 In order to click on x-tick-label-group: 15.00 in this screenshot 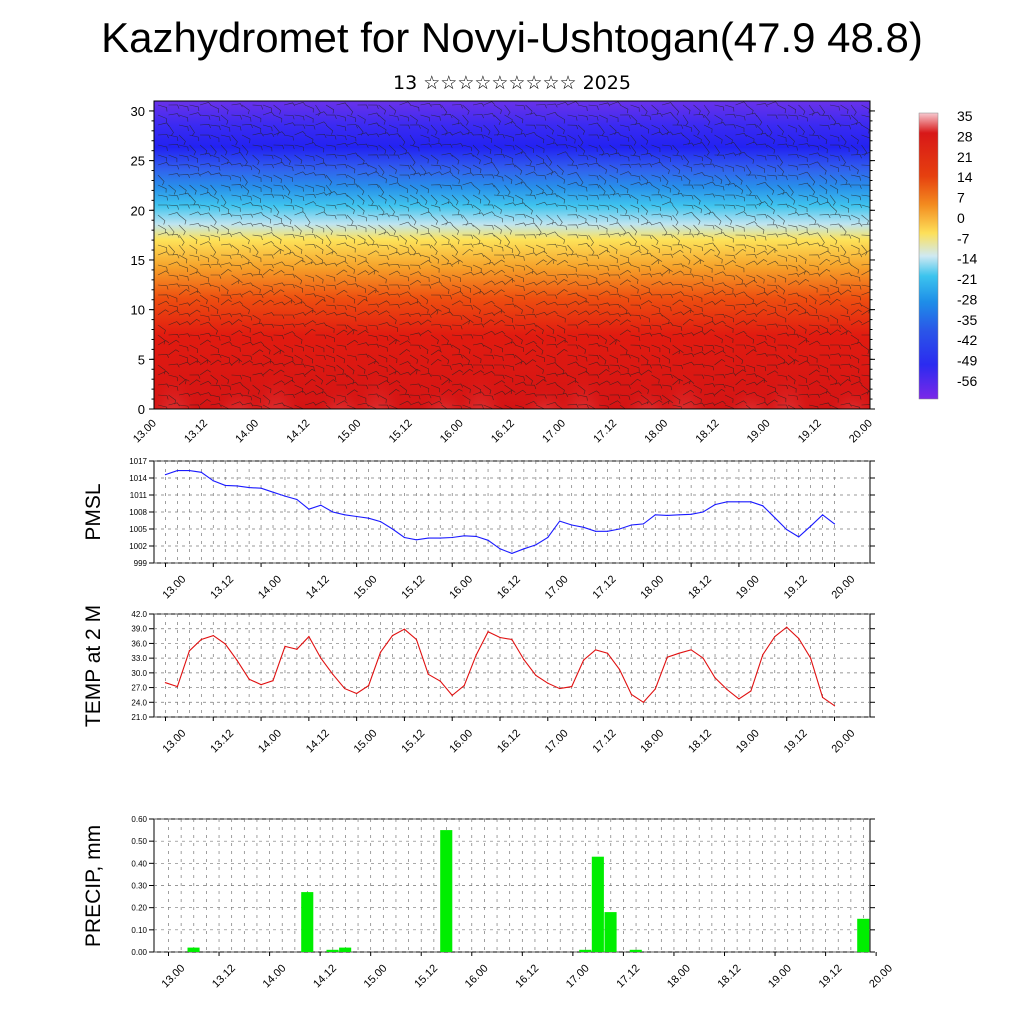, I will do `click(350, 431)`.